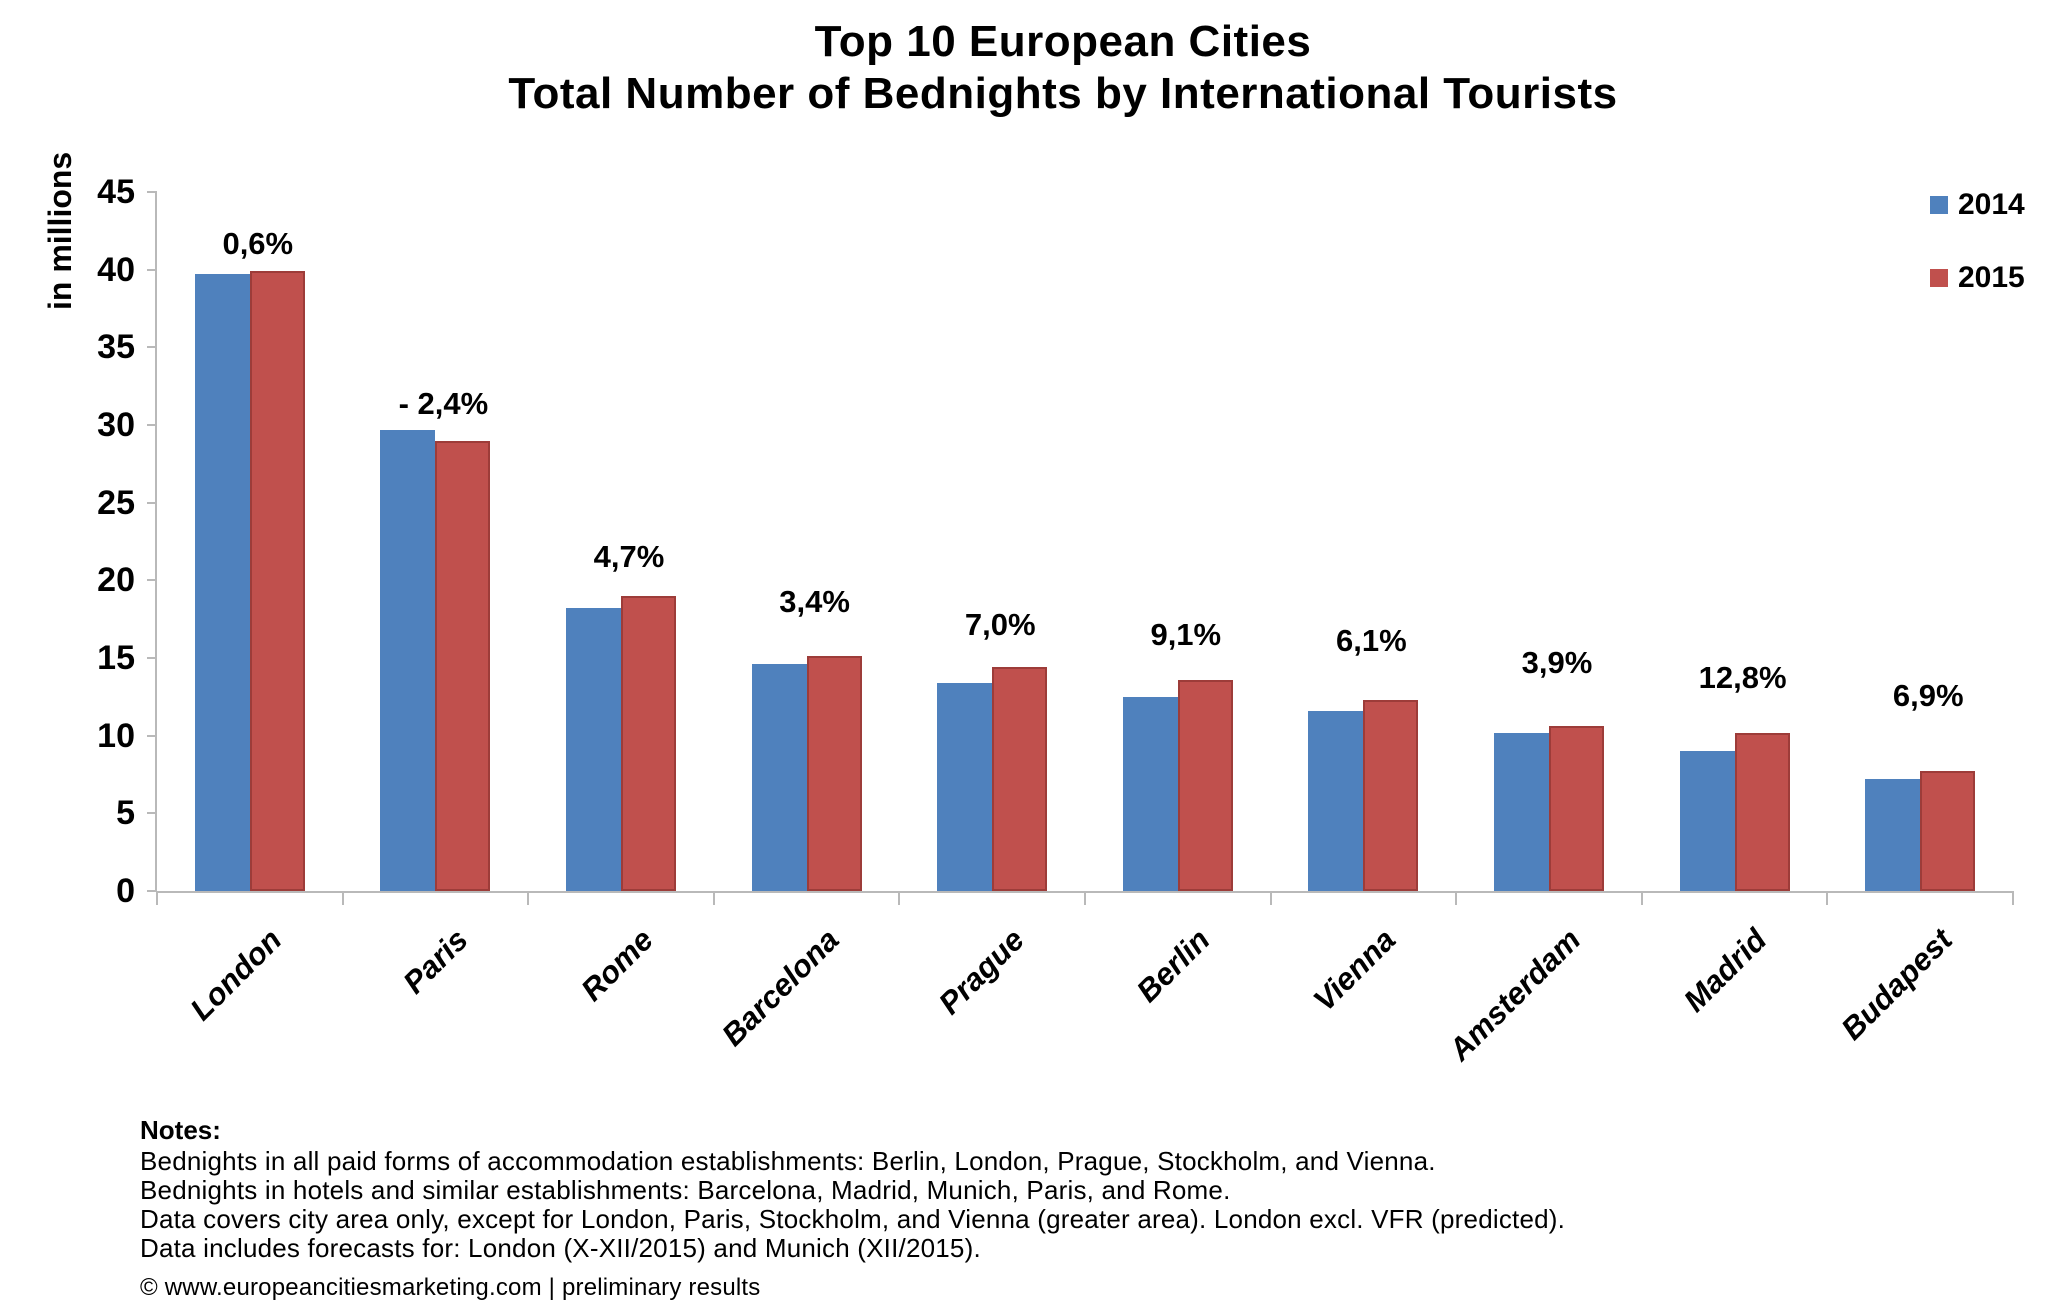 This screenshot has width=2048, height=1314. What do you see at coordinates (1991, 204) in the screenshot?
I see `legend-label-2014: 2014` at bounding box center [1991, 204].